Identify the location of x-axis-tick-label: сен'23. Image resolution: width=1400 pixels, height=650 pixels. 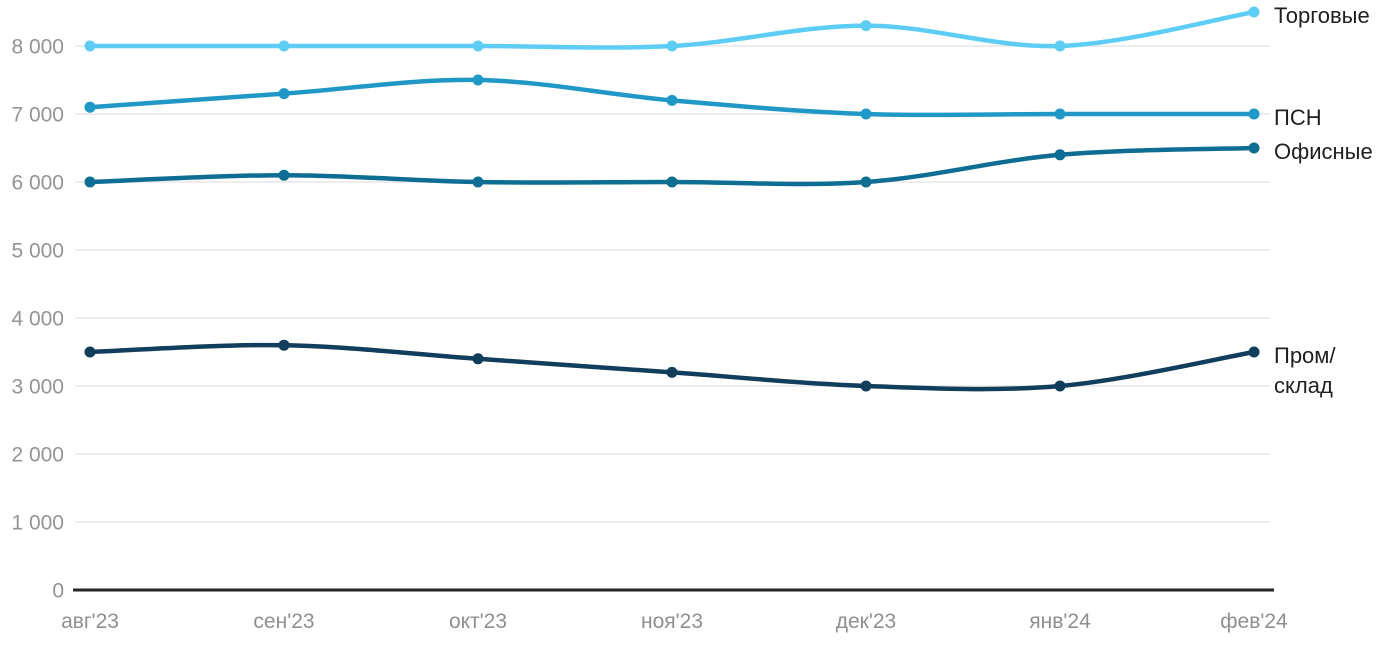
(283, 621).